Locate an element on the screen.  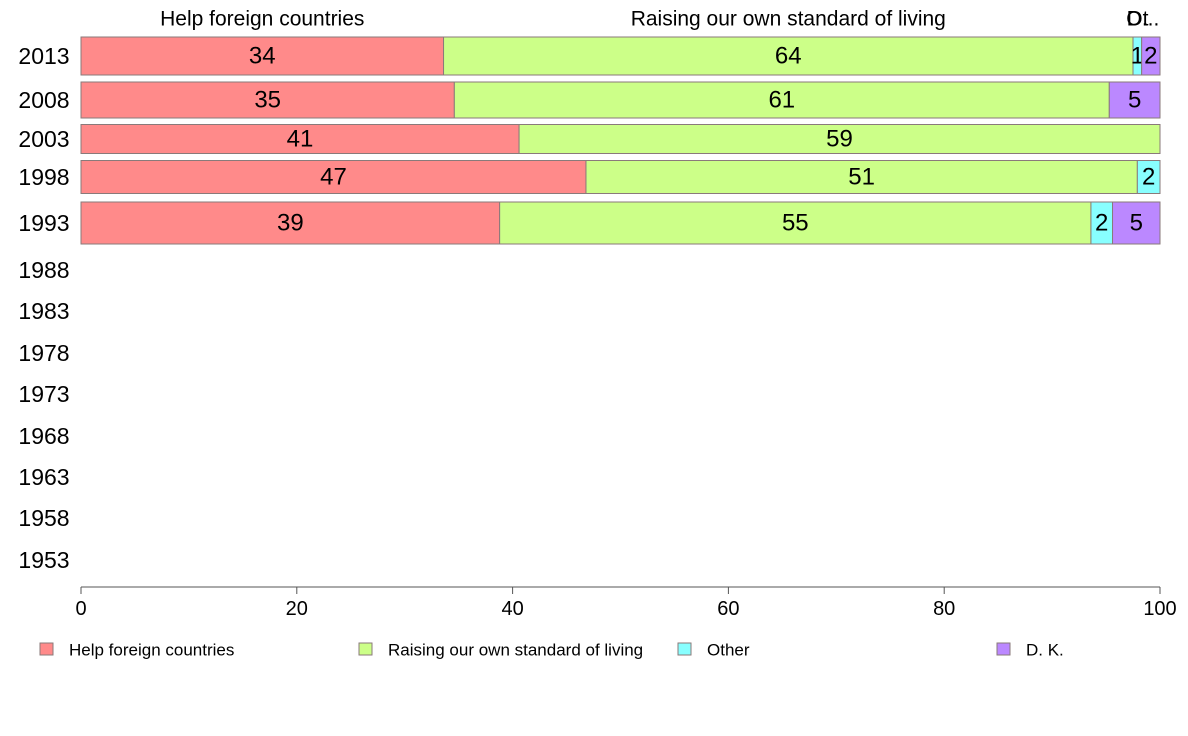
data-label-other-2013: 1 is located at coordinates (1137, 56).